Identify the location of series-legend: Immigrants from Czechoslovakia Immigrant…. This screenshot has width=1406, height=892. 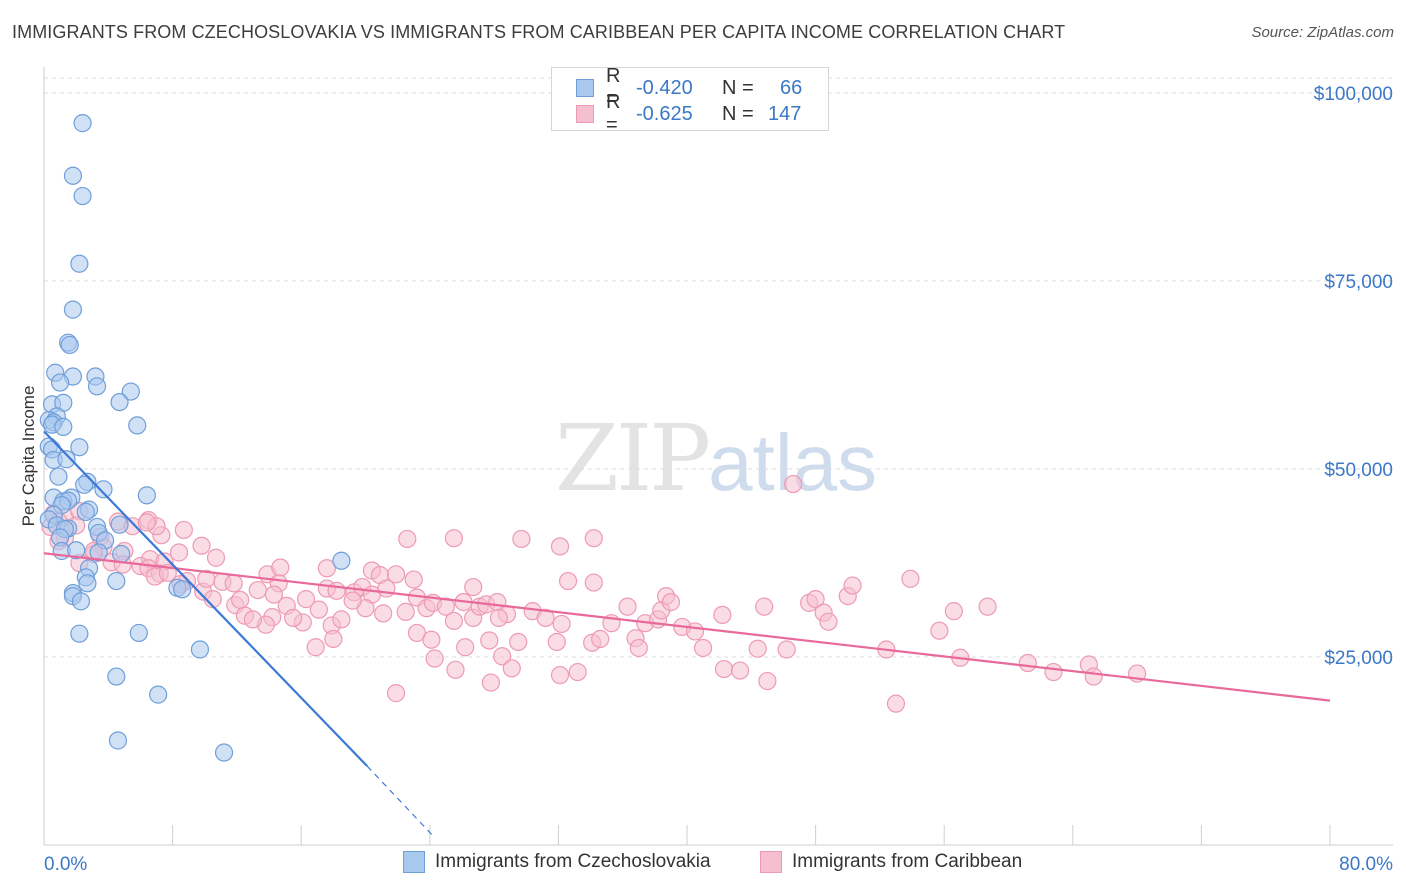
(703, 865).